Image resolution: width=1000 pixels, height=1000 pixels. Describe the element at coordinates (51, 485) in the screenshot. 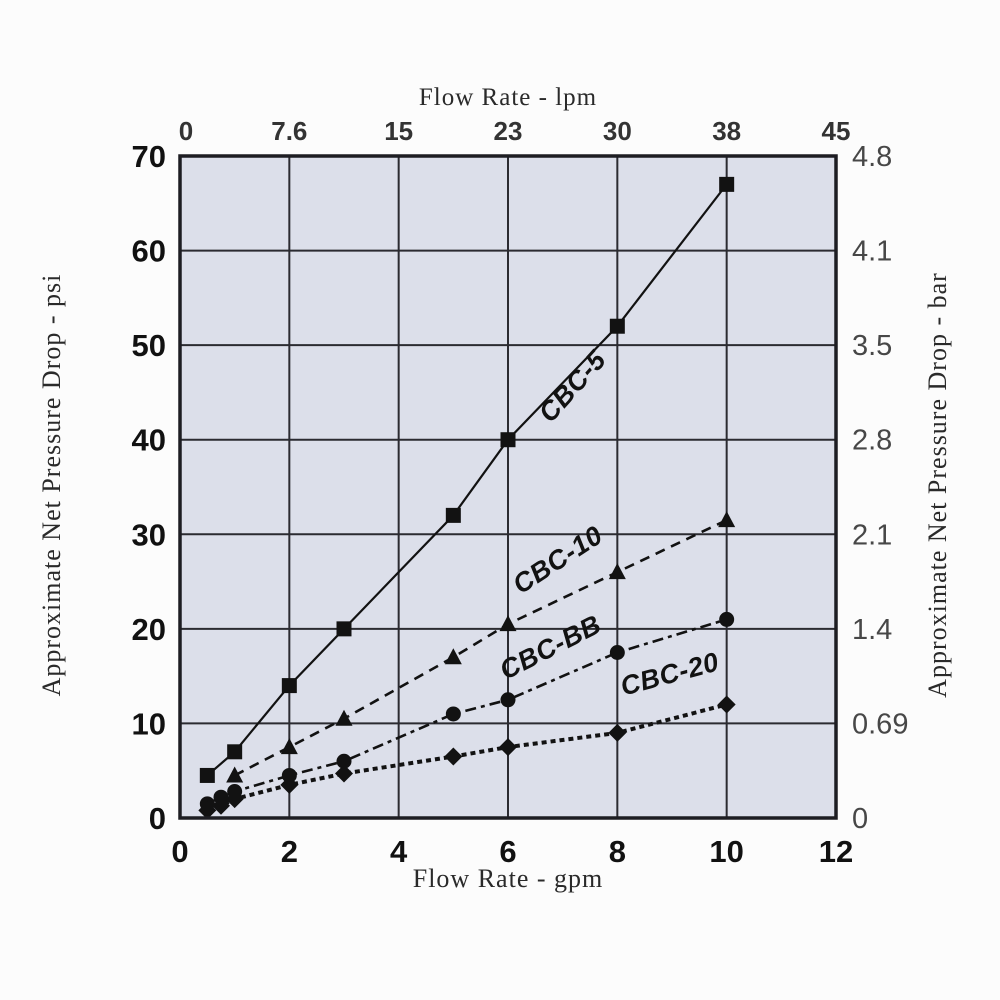

I see `left-axis-title: Approximate Net Pressure Drop - psi` at that location.